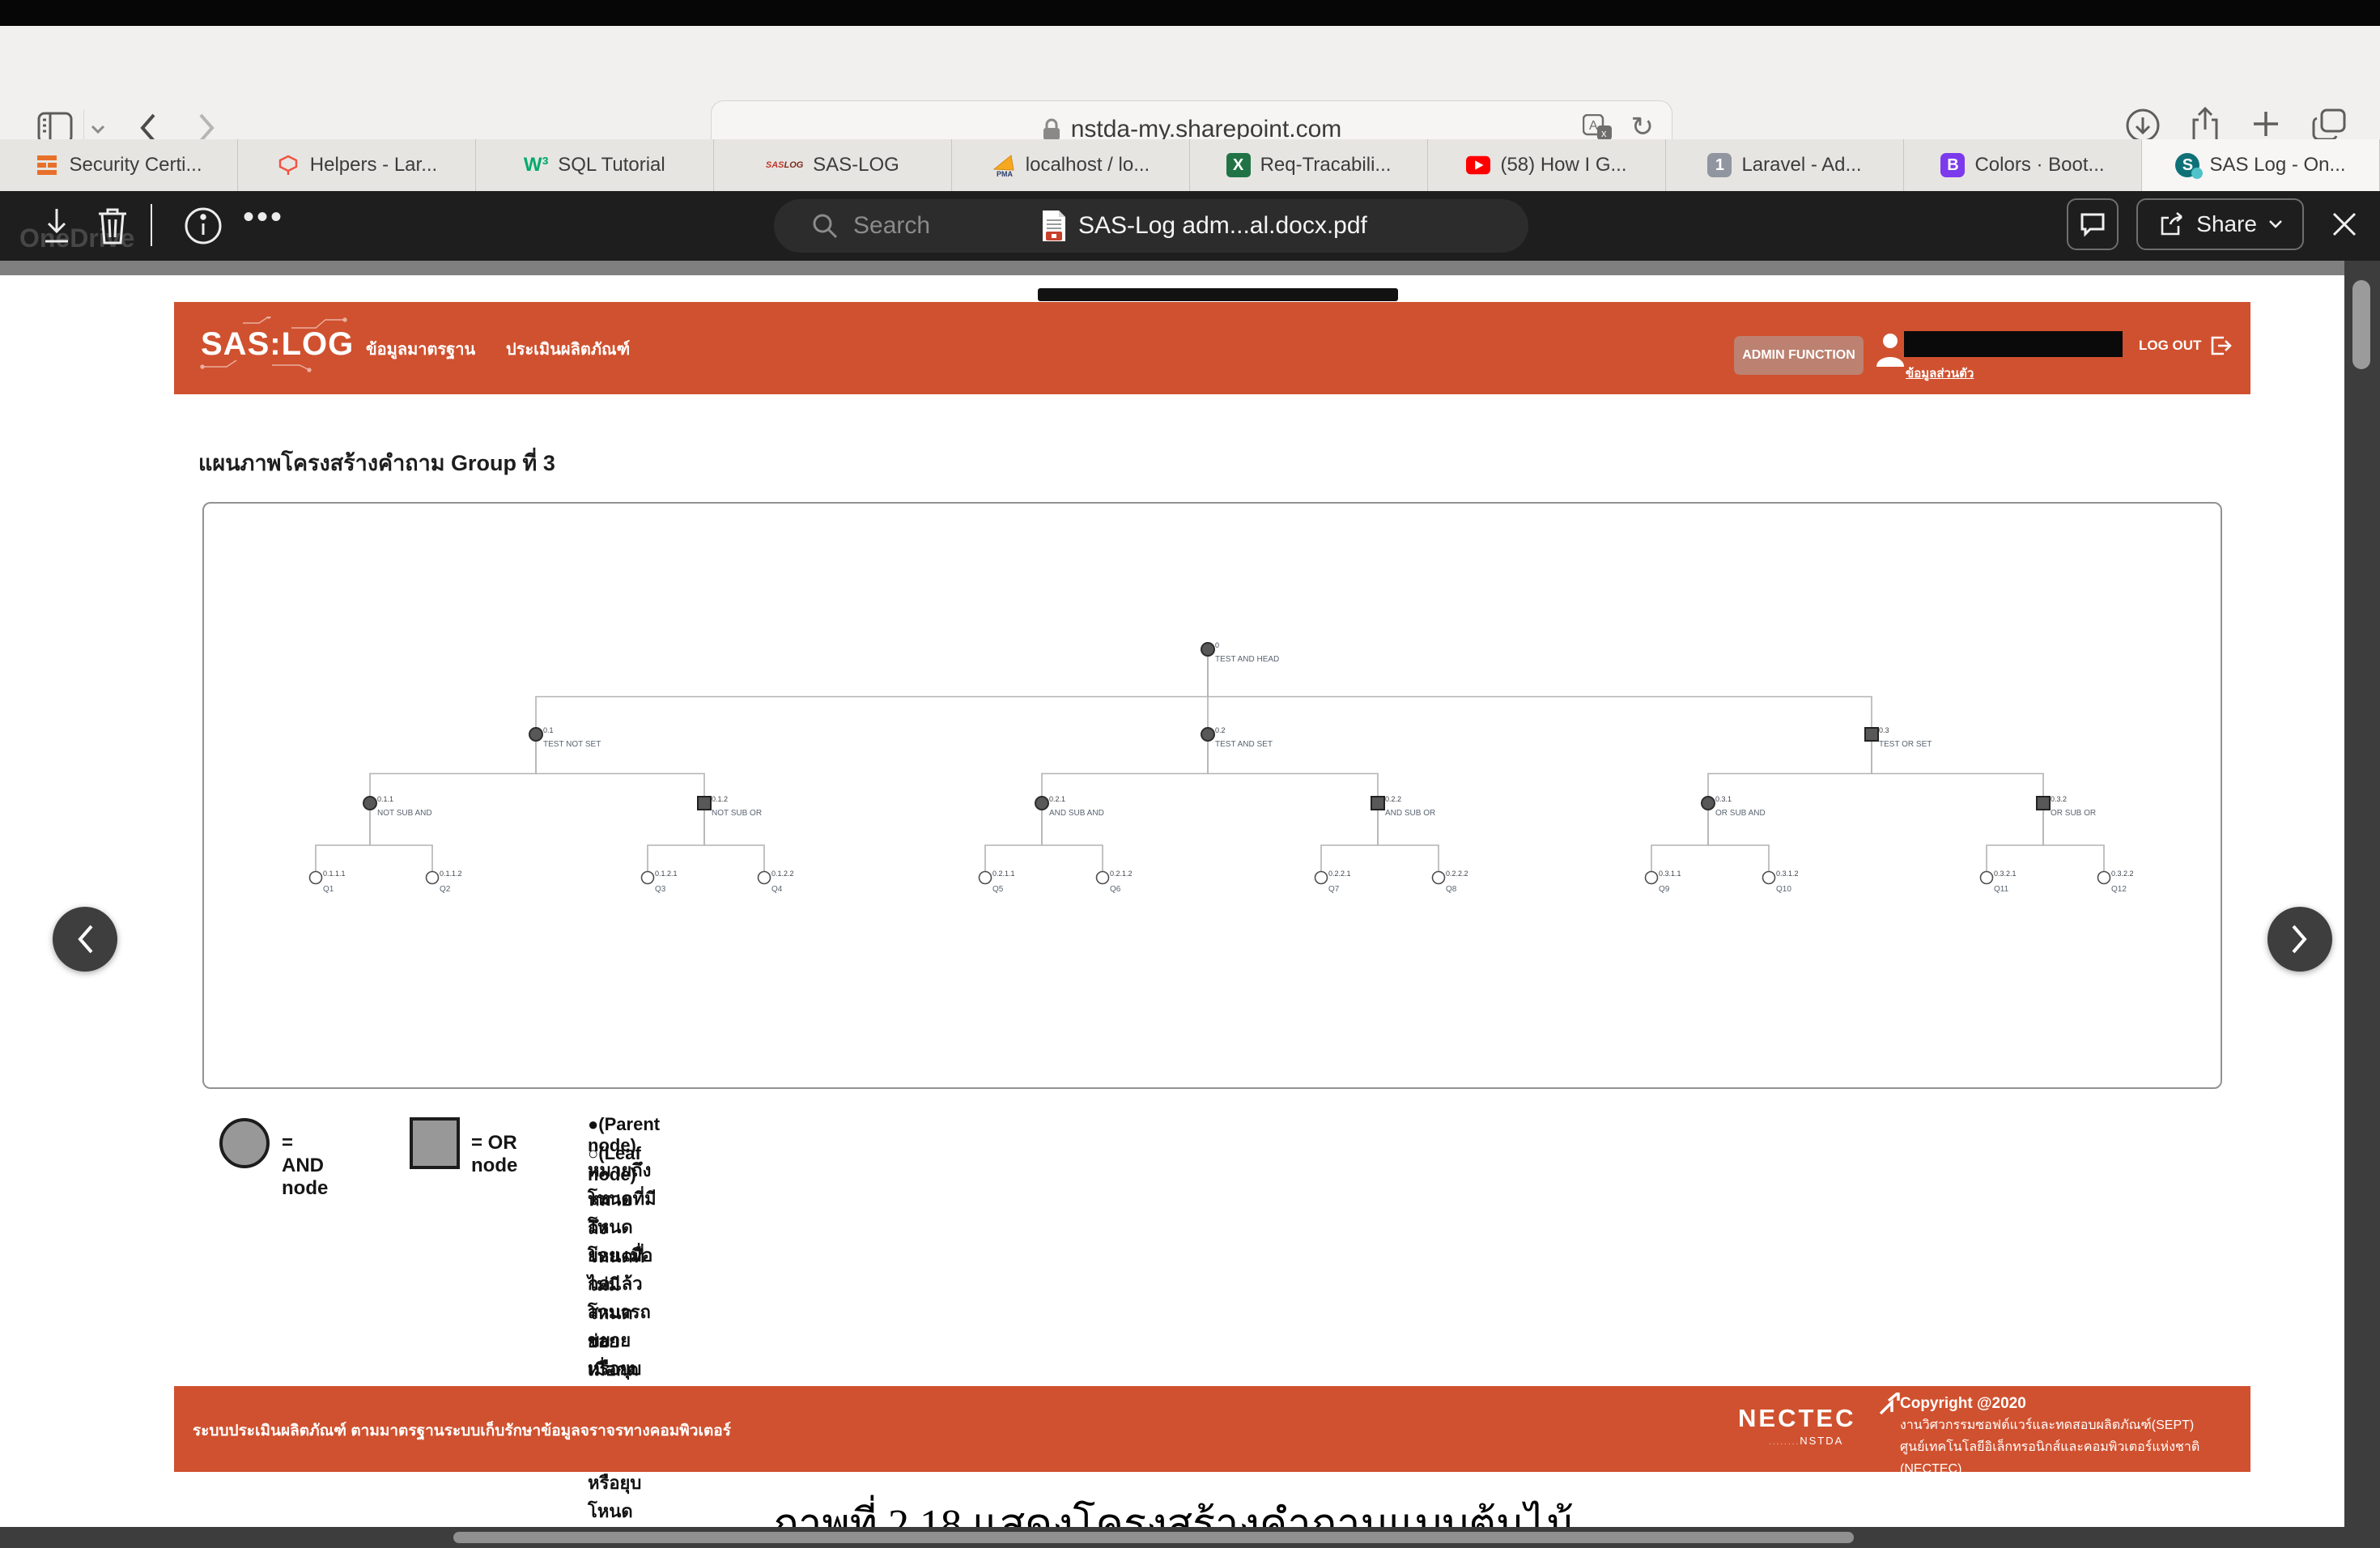 This screenshot has height=1548, width=2380. Describe the element at coordinates (377, 463) in the screenshot. I see `page-title: แผนภาพโครงสร้างคำถาม Group ที่ 3` at that location.